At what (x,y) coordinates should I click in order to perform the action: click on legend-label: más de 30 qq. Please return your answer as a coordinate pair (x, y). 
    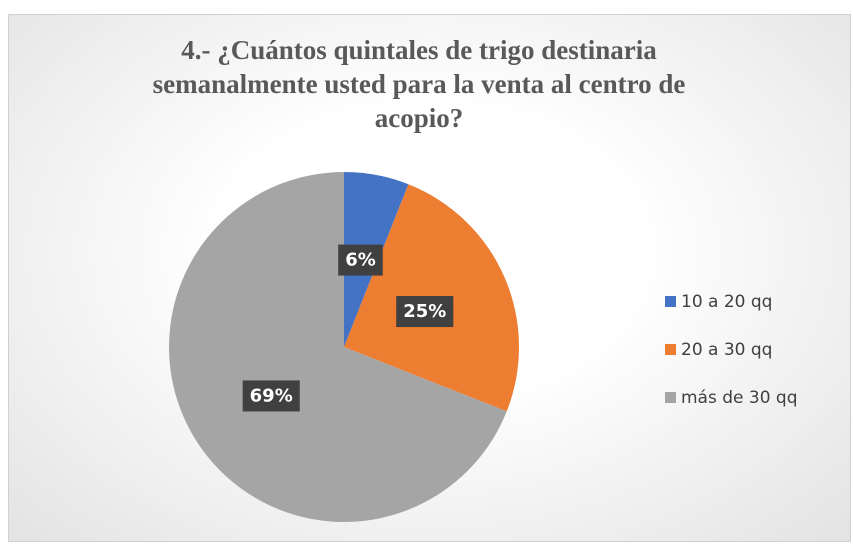
    Looking at the image, I should click on (739, 398).